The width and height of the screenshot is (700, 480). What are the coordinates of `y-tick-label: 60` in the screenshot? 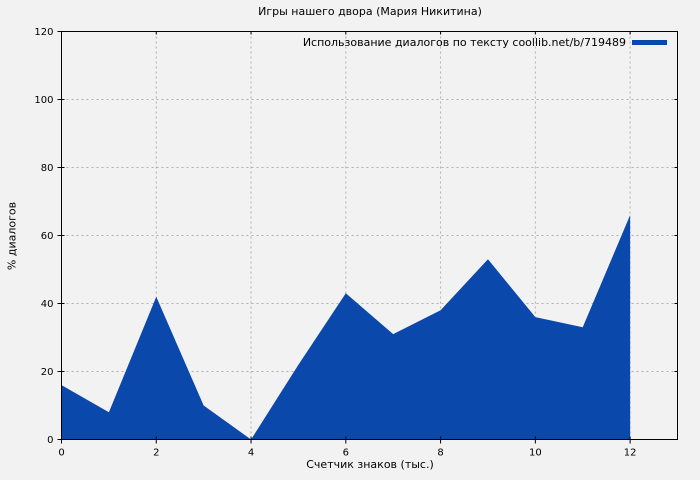 It's located at (47, 236).